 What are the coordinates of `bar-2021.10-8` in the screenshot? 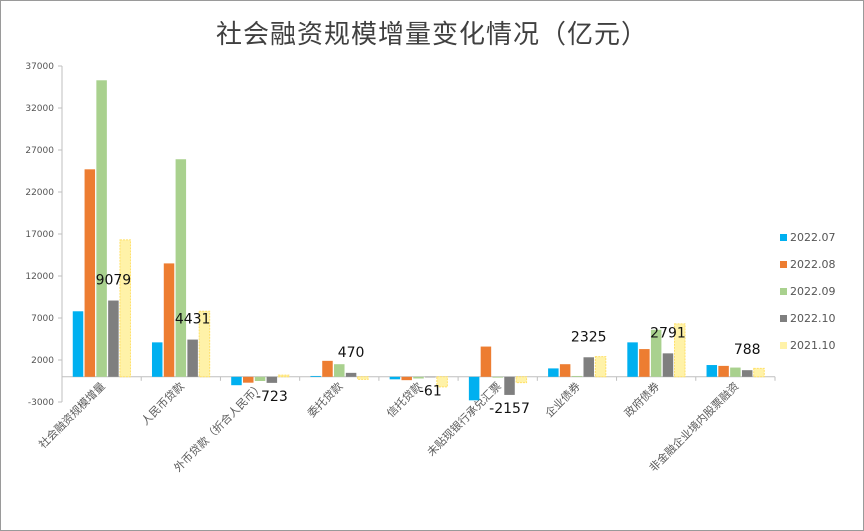 It's located at (680, 350).